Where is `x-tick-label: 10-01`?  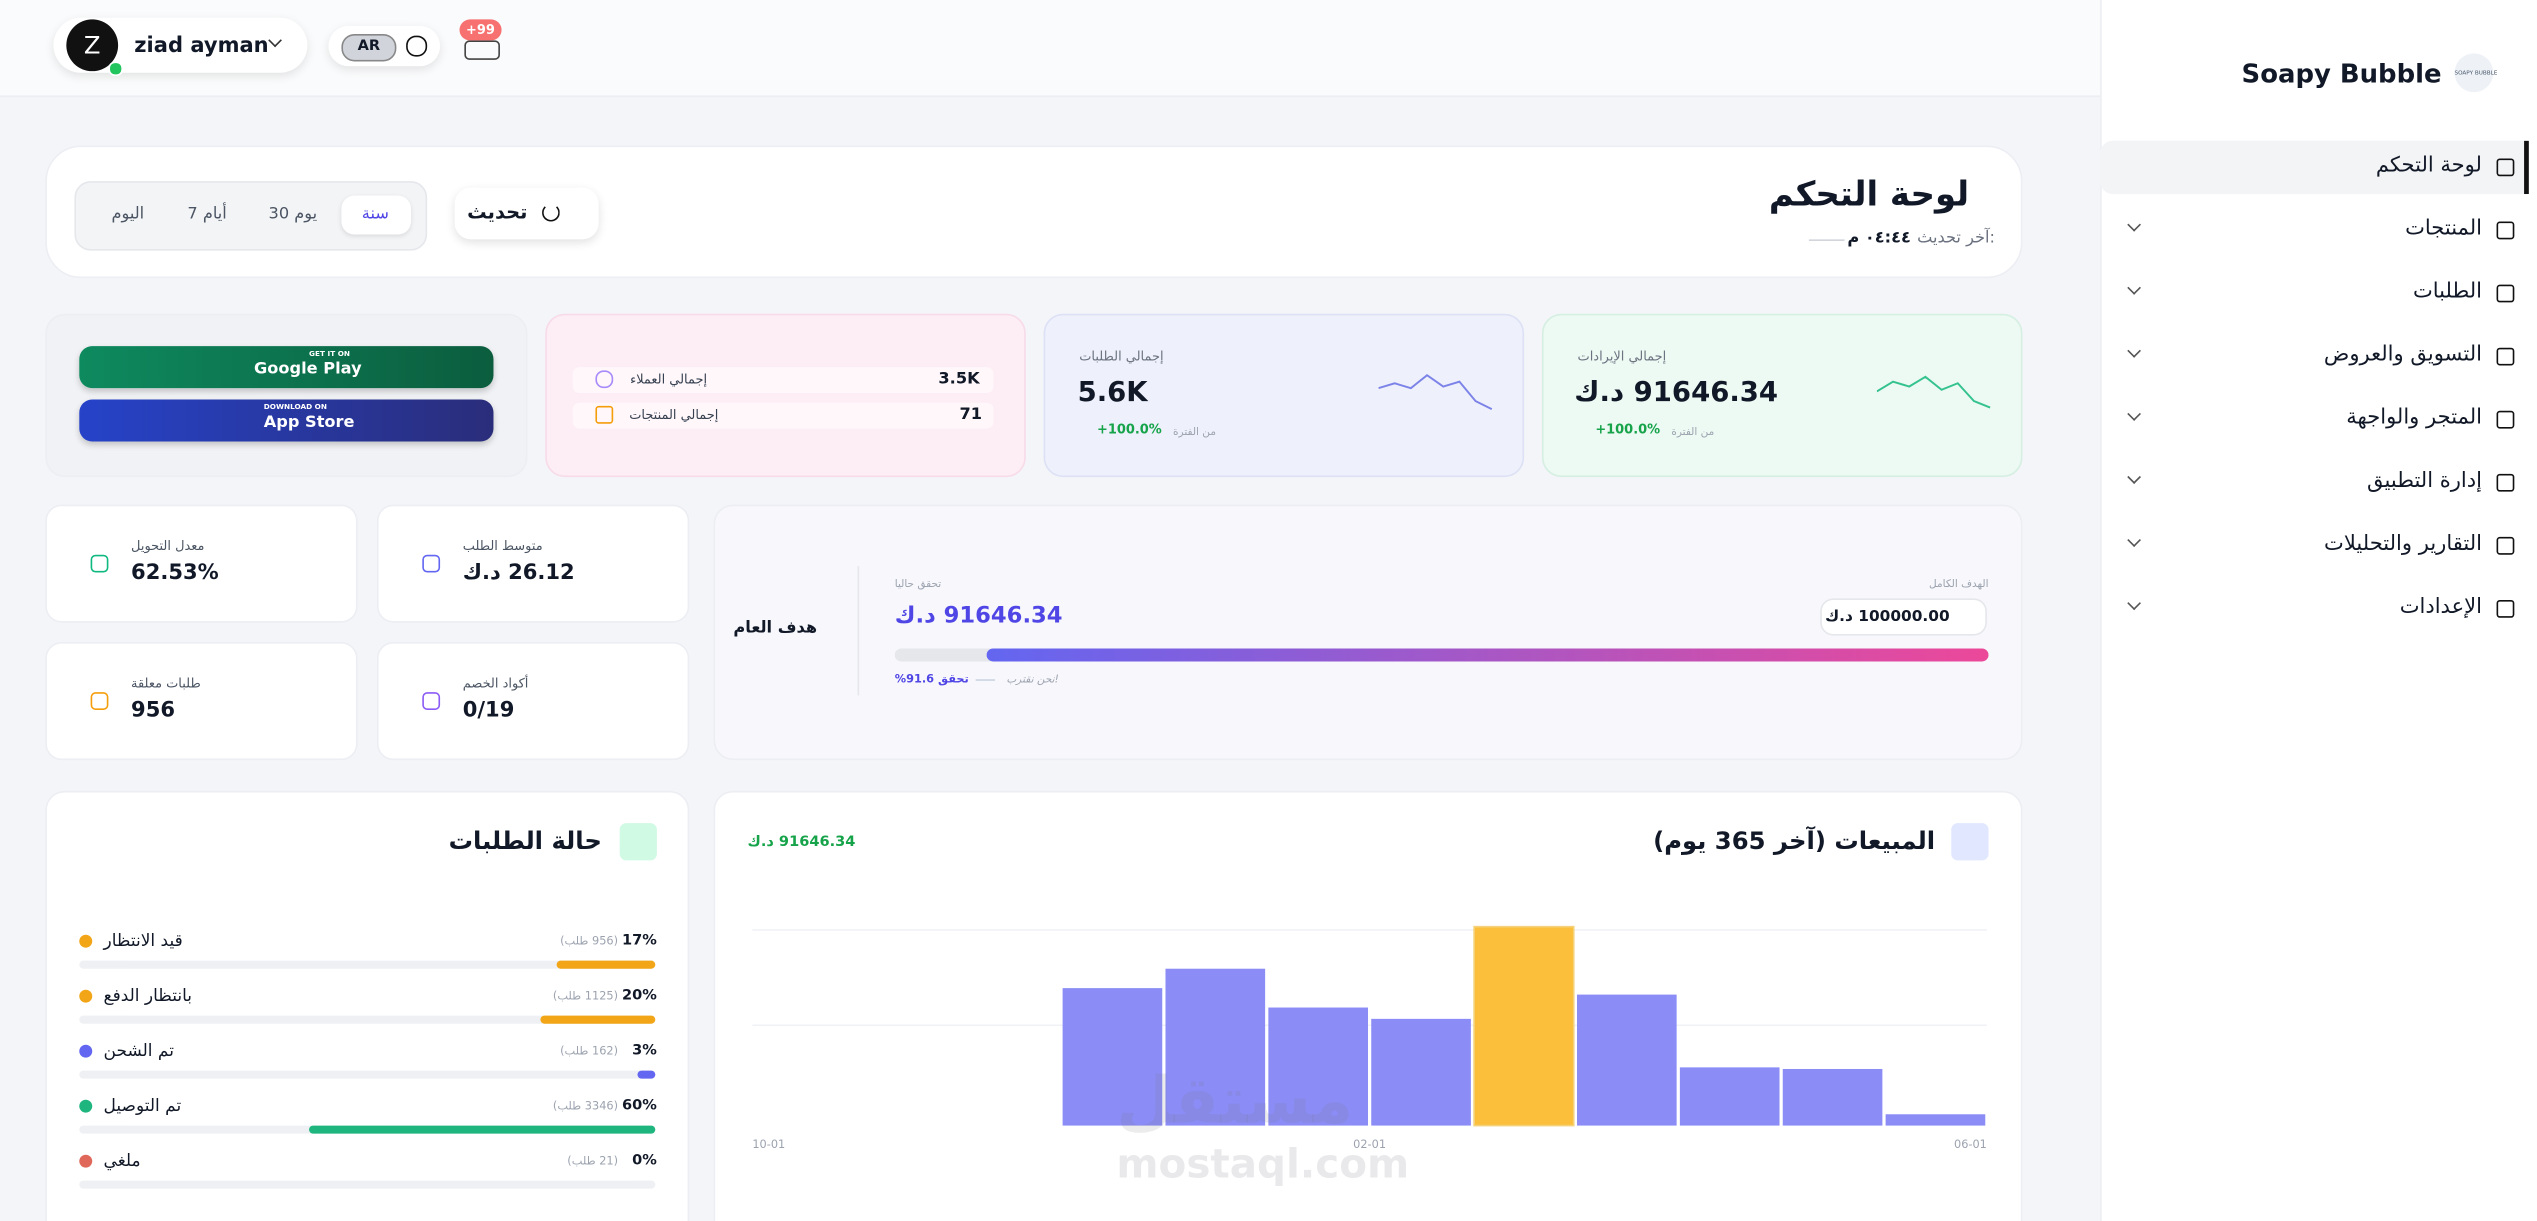 x-tick-label: 10-01 is located at coordinates (768, 1144).